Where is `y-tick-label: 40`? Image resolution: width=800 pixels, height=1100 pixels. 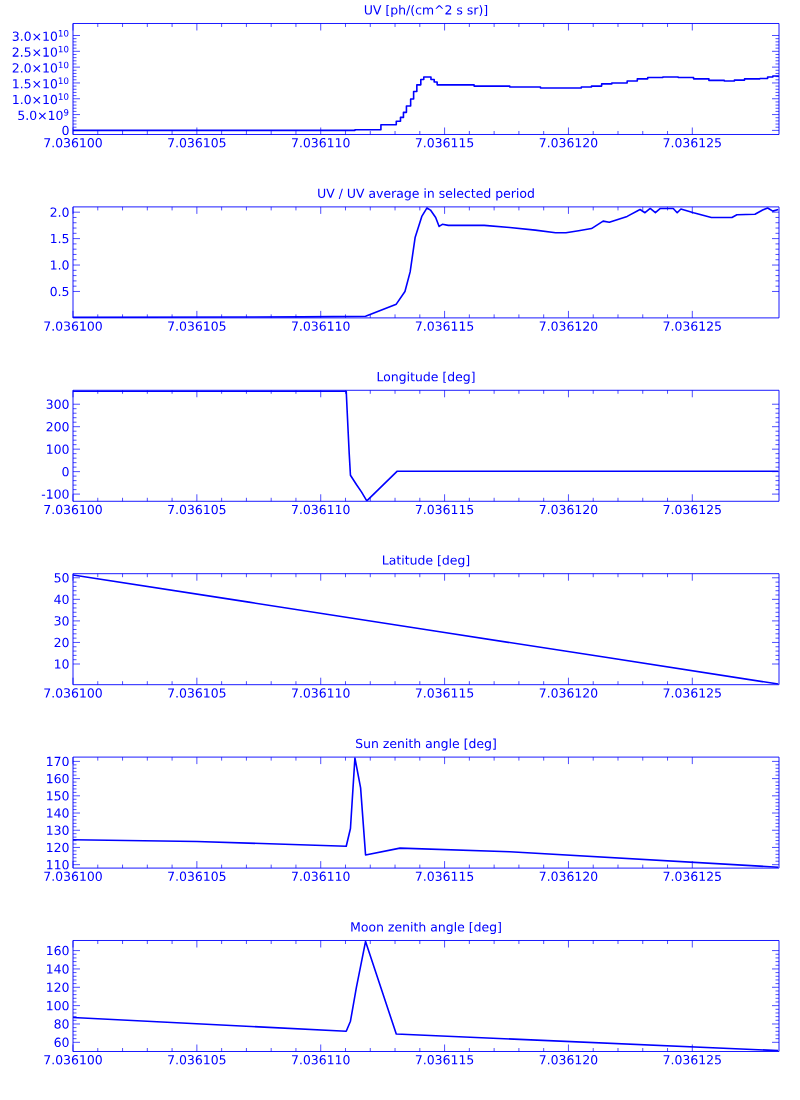 y-tick-label: 40 is located at coordinates (61, 599).